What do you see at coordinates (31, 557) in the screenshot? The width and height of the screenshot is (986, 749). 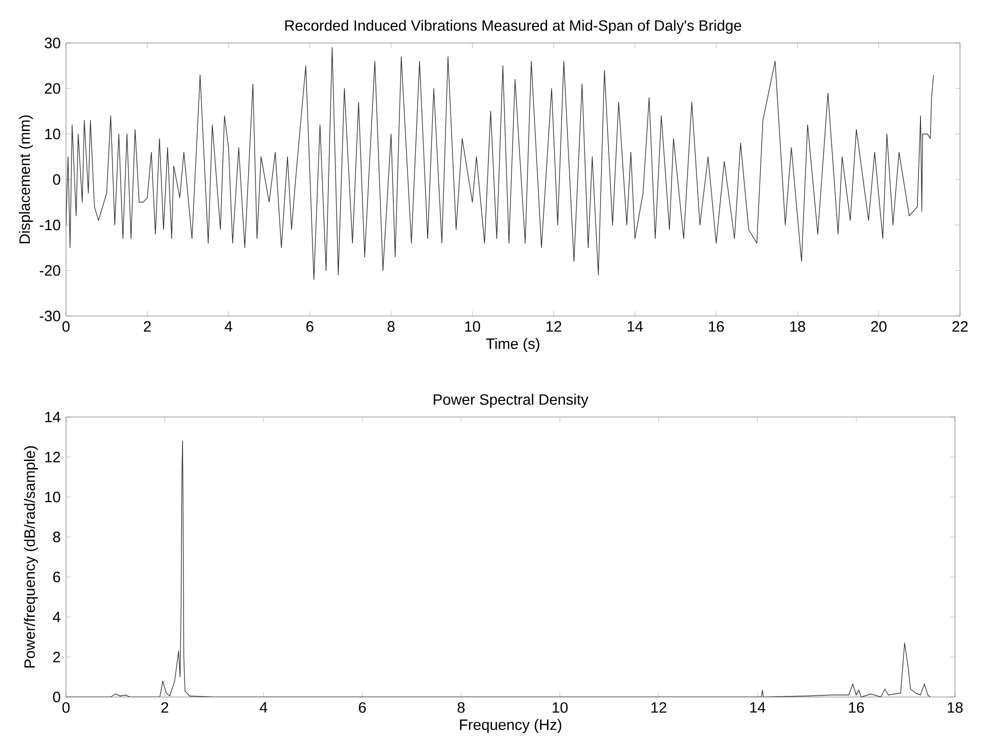 I see `y-axis-title: Power/frequency (dB/rad/sample)` at bounding box center [31, 557].